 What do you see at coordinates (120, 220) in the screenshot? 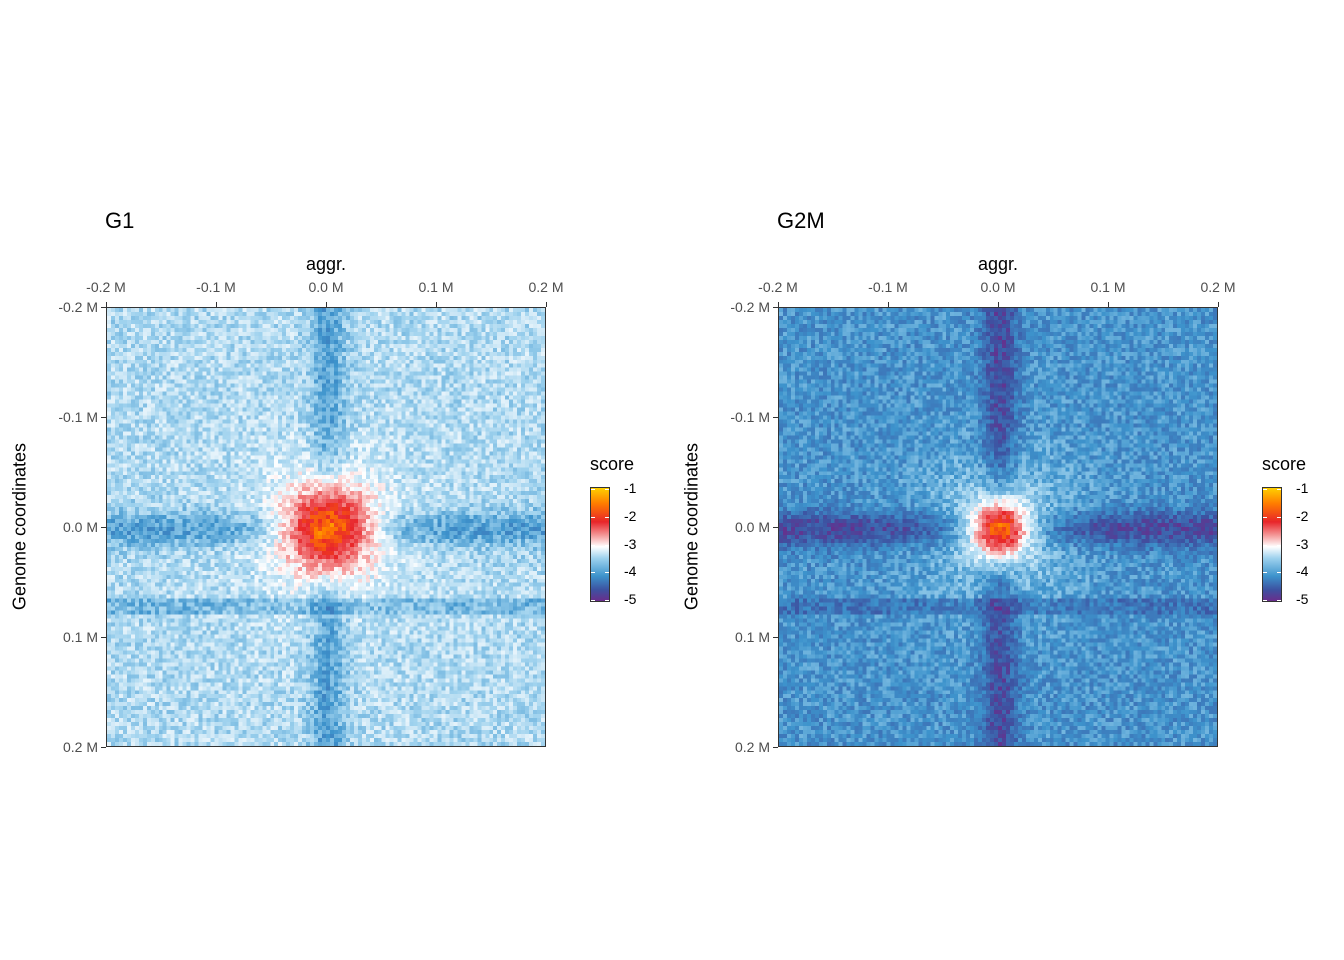
I see `panel-title: G1` at bounding box center [120, 220].